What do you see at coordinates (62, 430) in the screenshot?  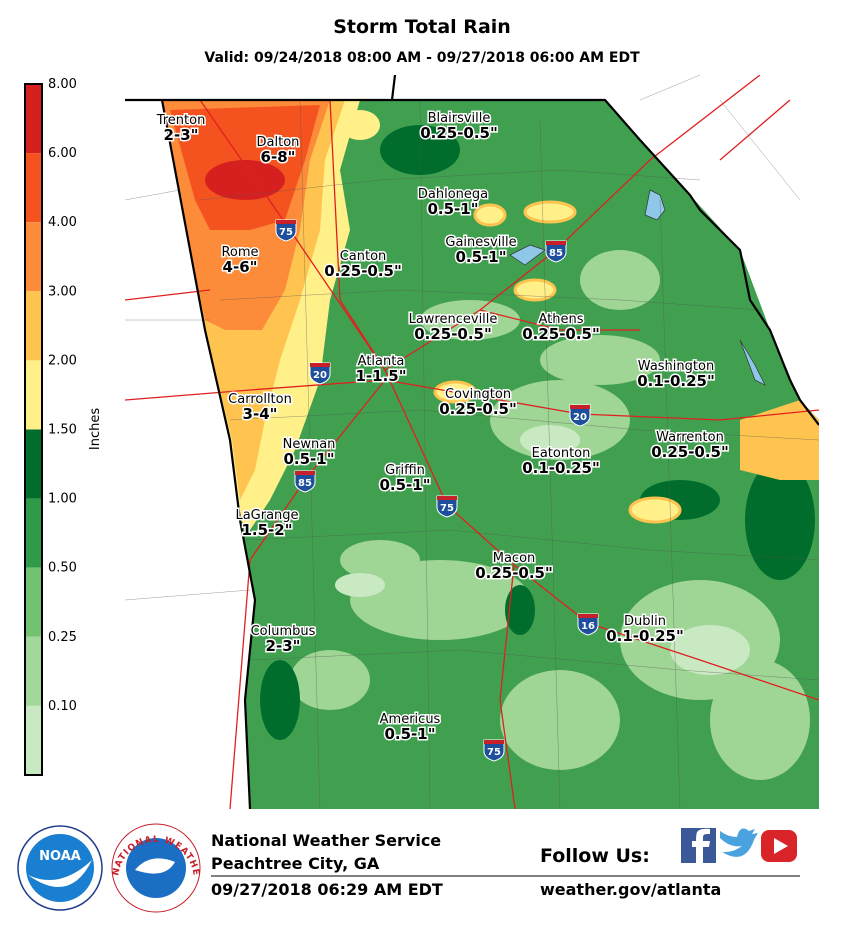 I see `legend-label: 1.50` at bounding box center [62, 430].